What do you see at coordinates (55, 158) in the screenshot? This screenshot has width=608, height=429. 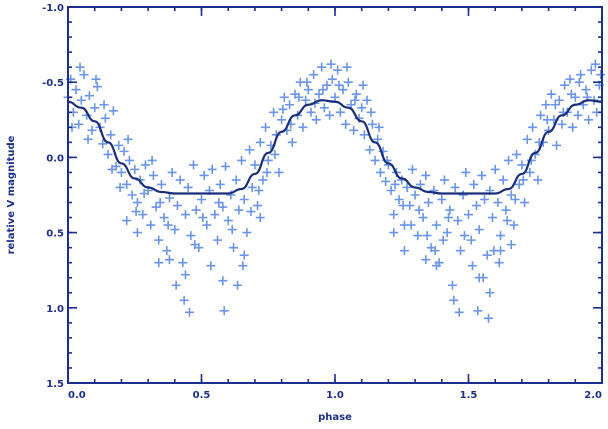 I see `y-tick-label: 0.0` at bounding box center [55, 158].